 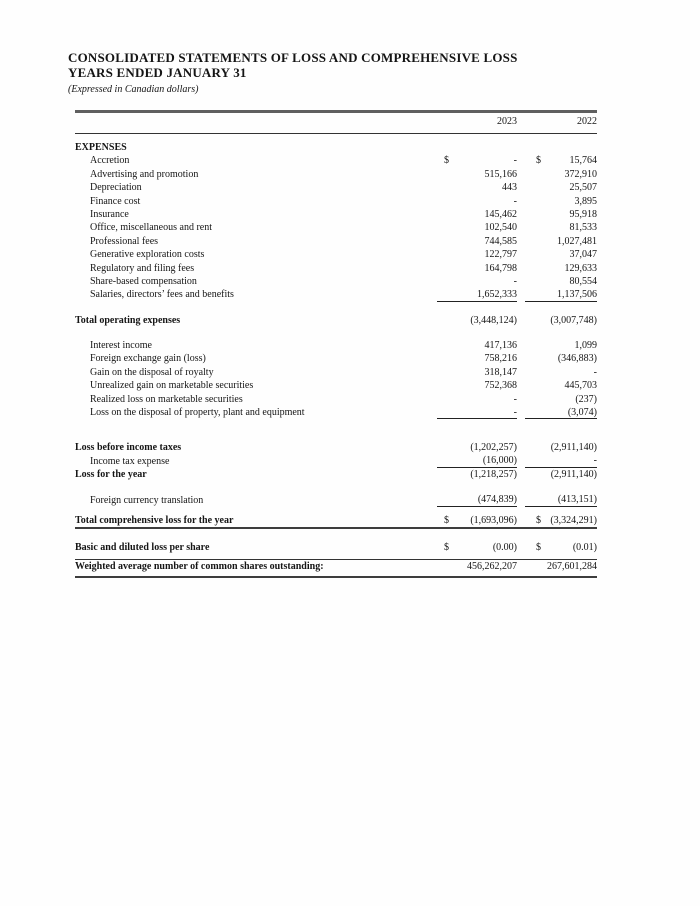 I want to click on value-2022: 95,918, so click(x=583, y=214).